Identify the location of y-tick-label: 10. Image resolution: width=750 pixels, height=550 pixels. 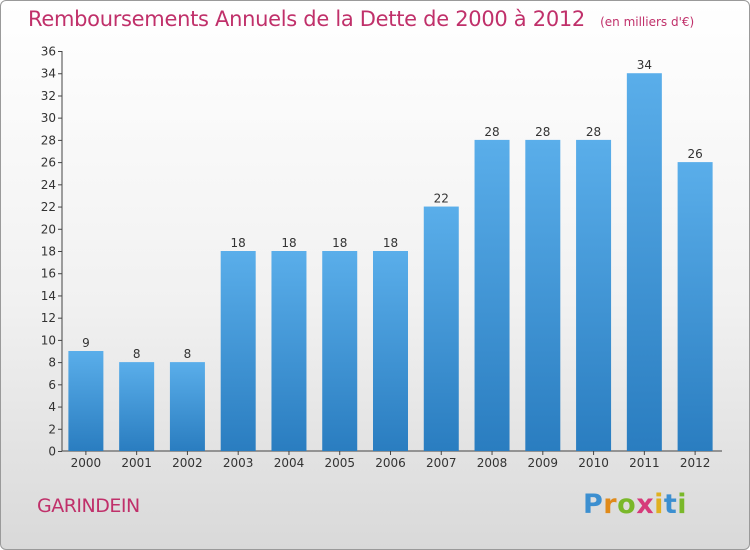
(48, 340).